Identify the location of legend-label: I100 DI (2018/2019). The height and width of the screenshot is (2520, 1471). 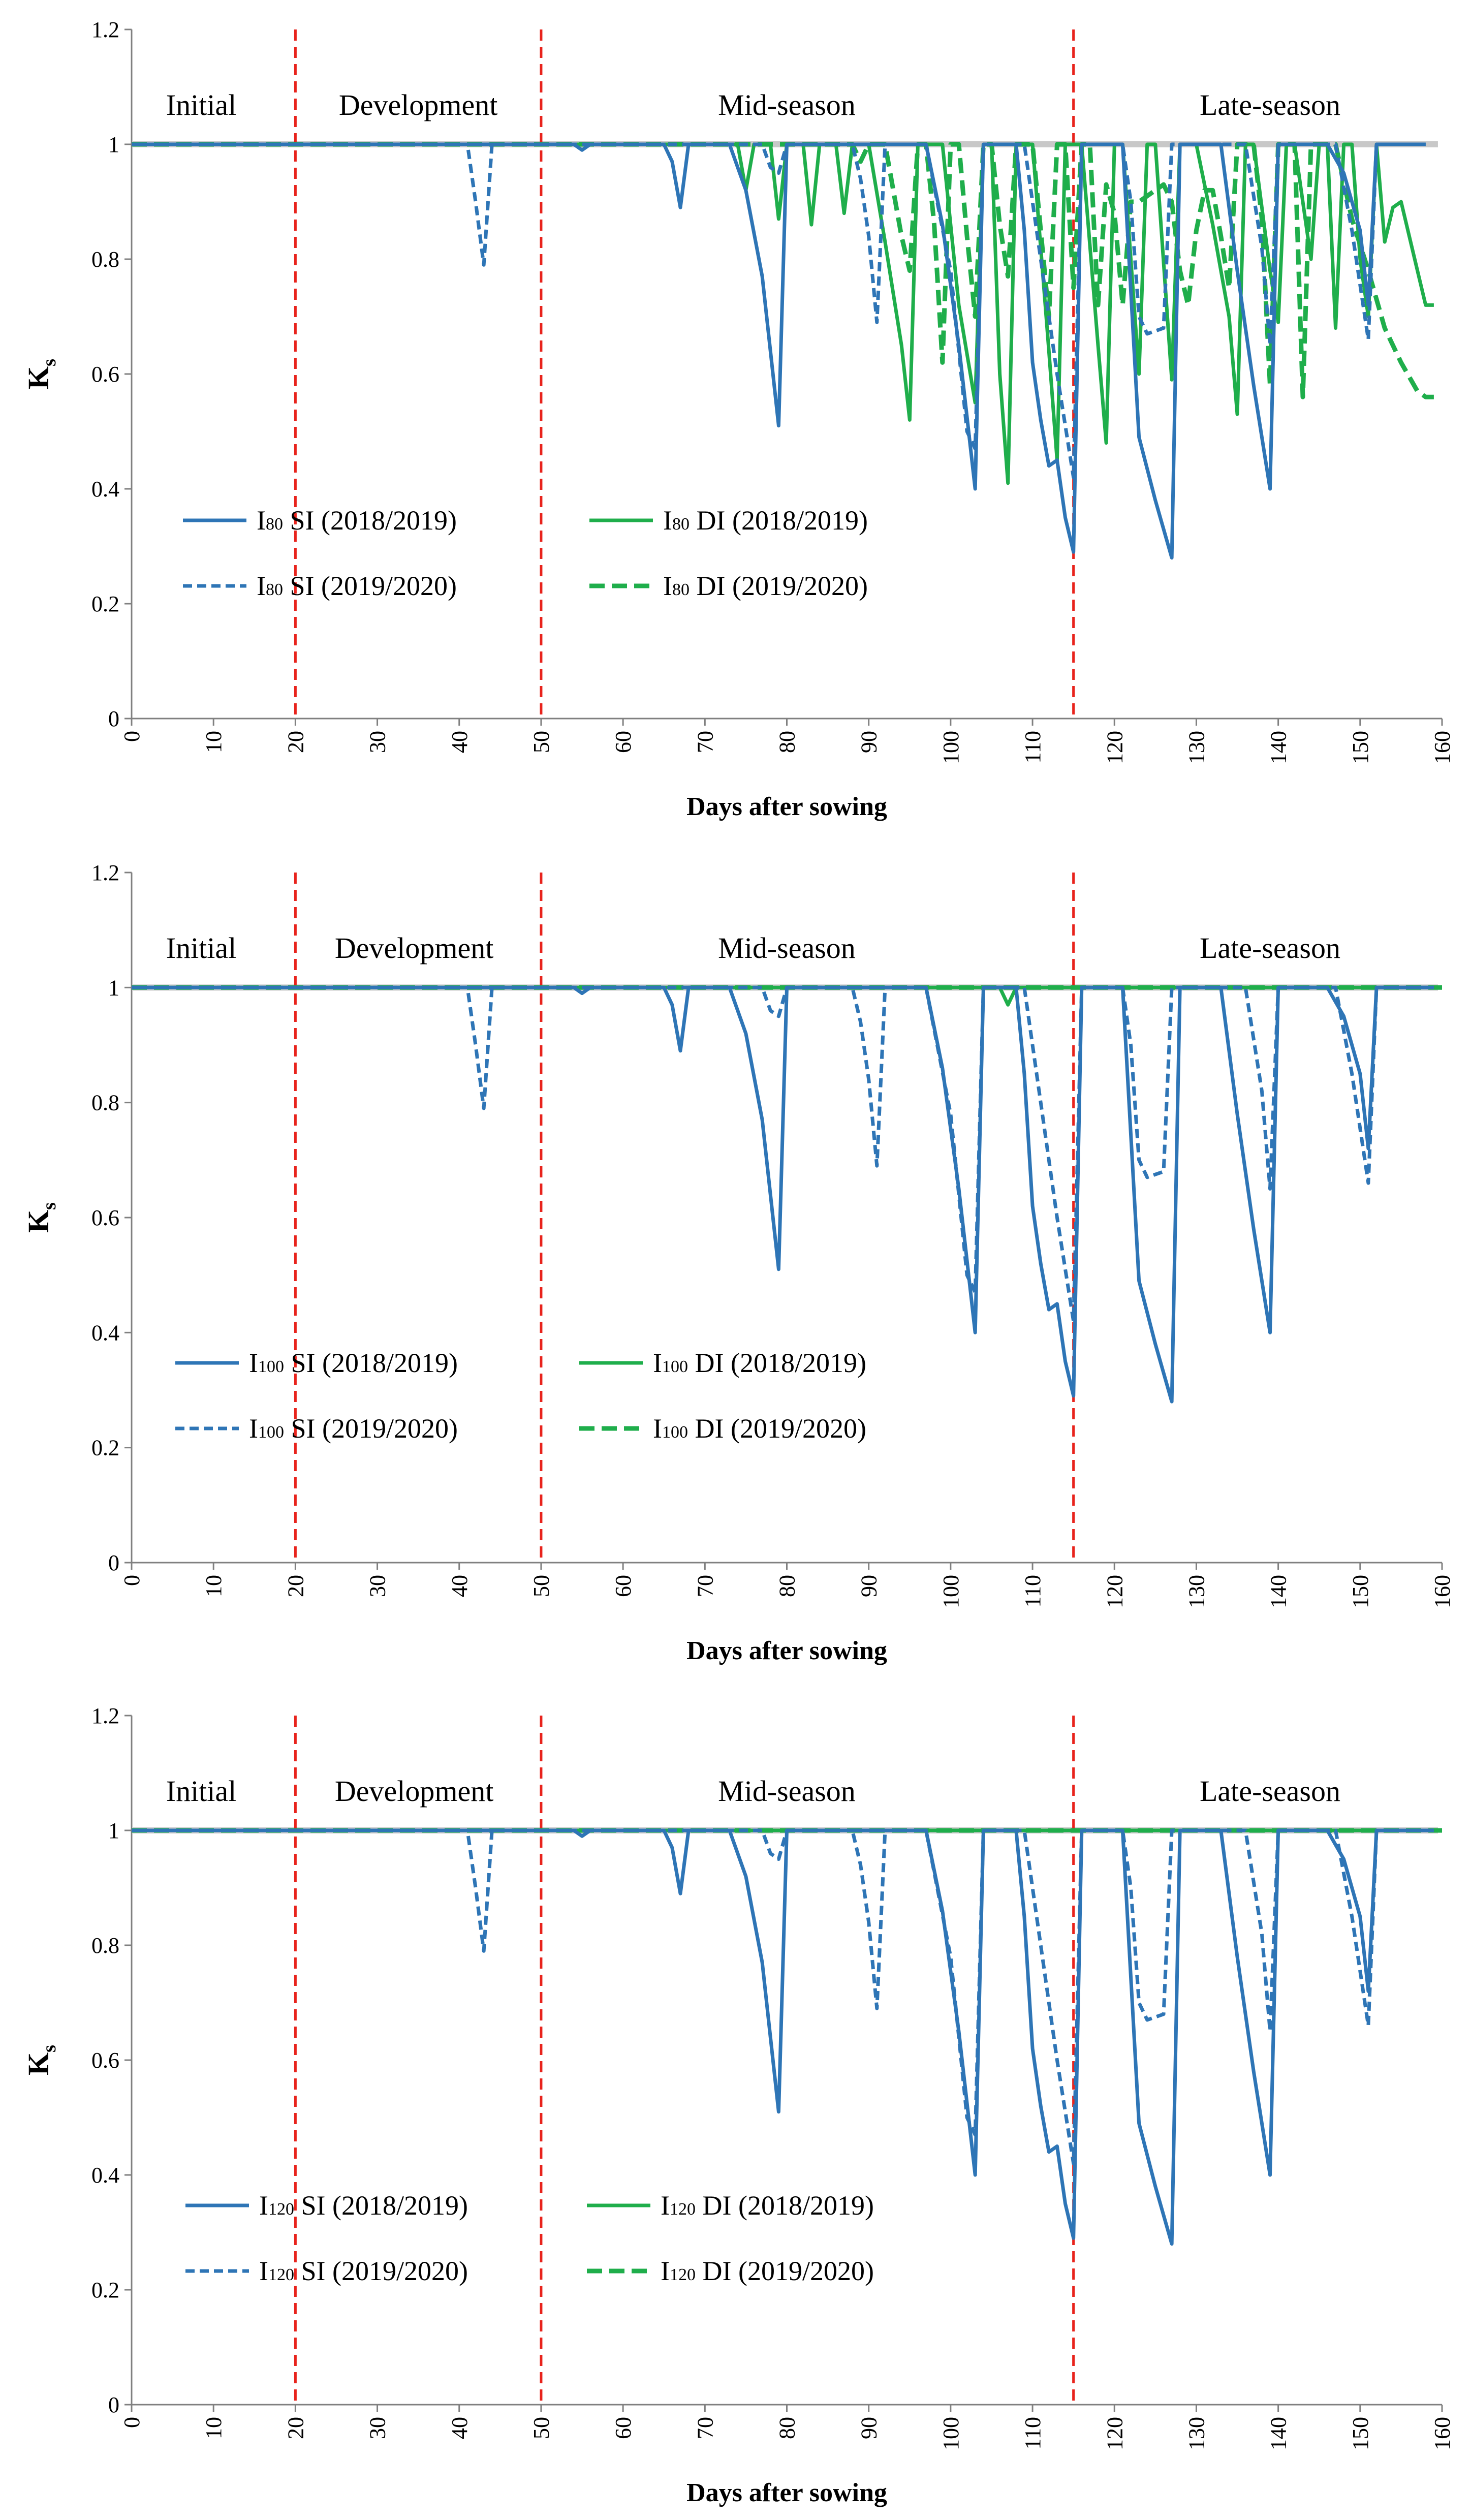
(760, 1363).